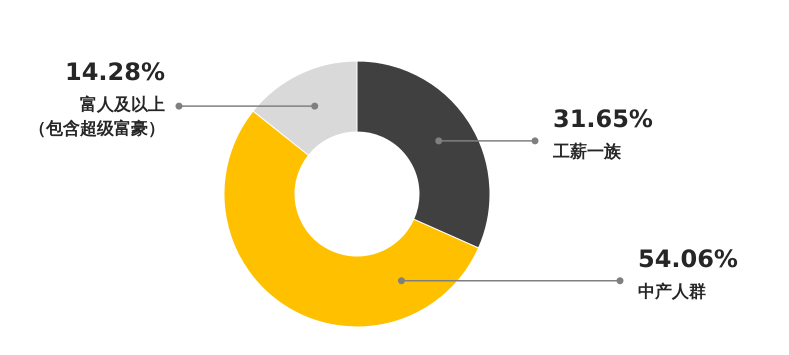 The width and height of the screenshot is (789, 355). Describe the element at coordinates (688, 258) in the screenshot. I see `data-label: 54.06%` at that location.